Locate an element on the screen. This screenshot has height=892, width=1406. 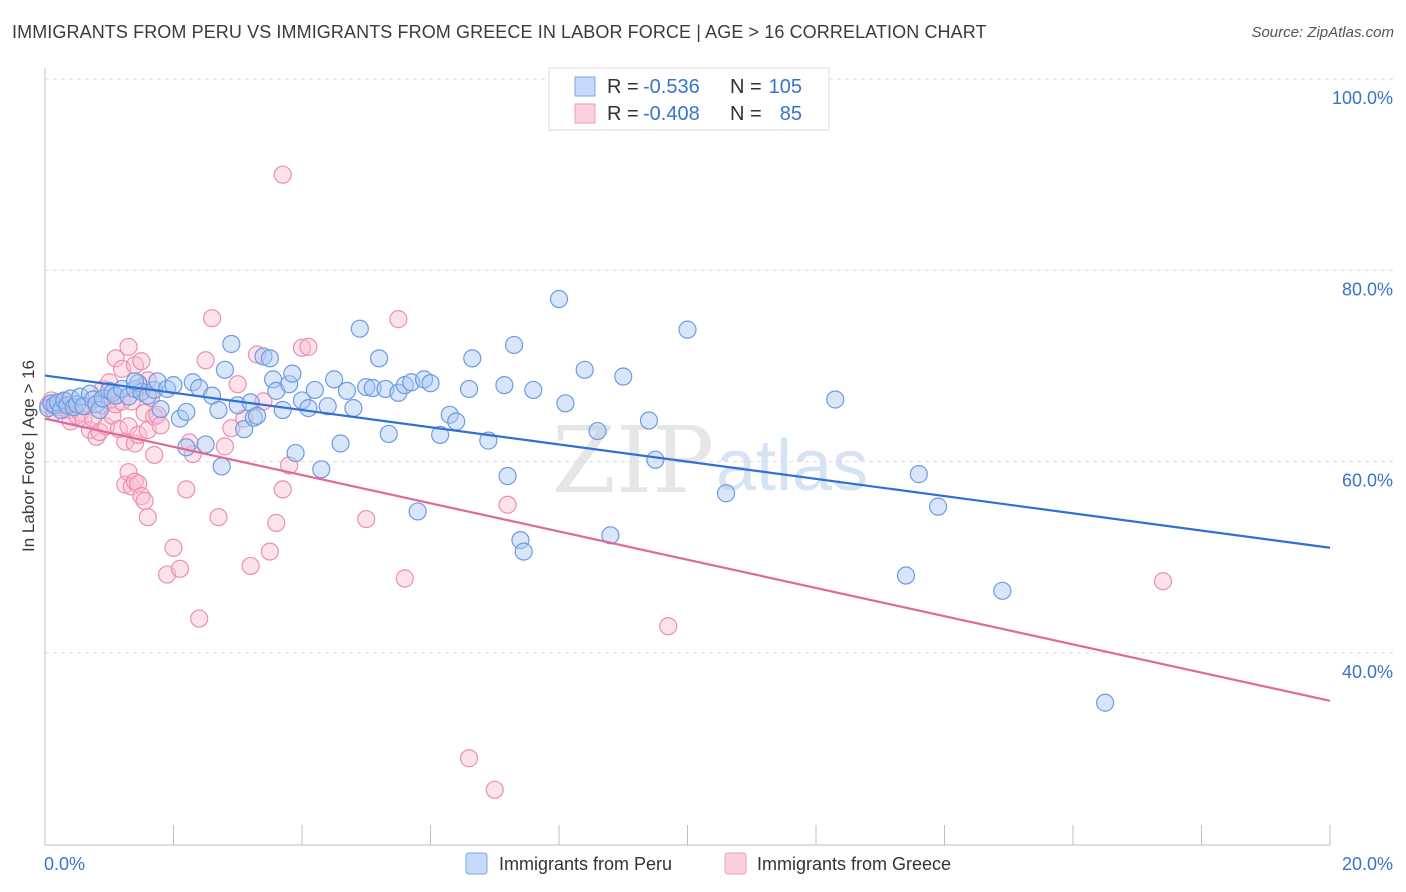
y-tick-label: 60.0% is located at coordinates (1367, 481).